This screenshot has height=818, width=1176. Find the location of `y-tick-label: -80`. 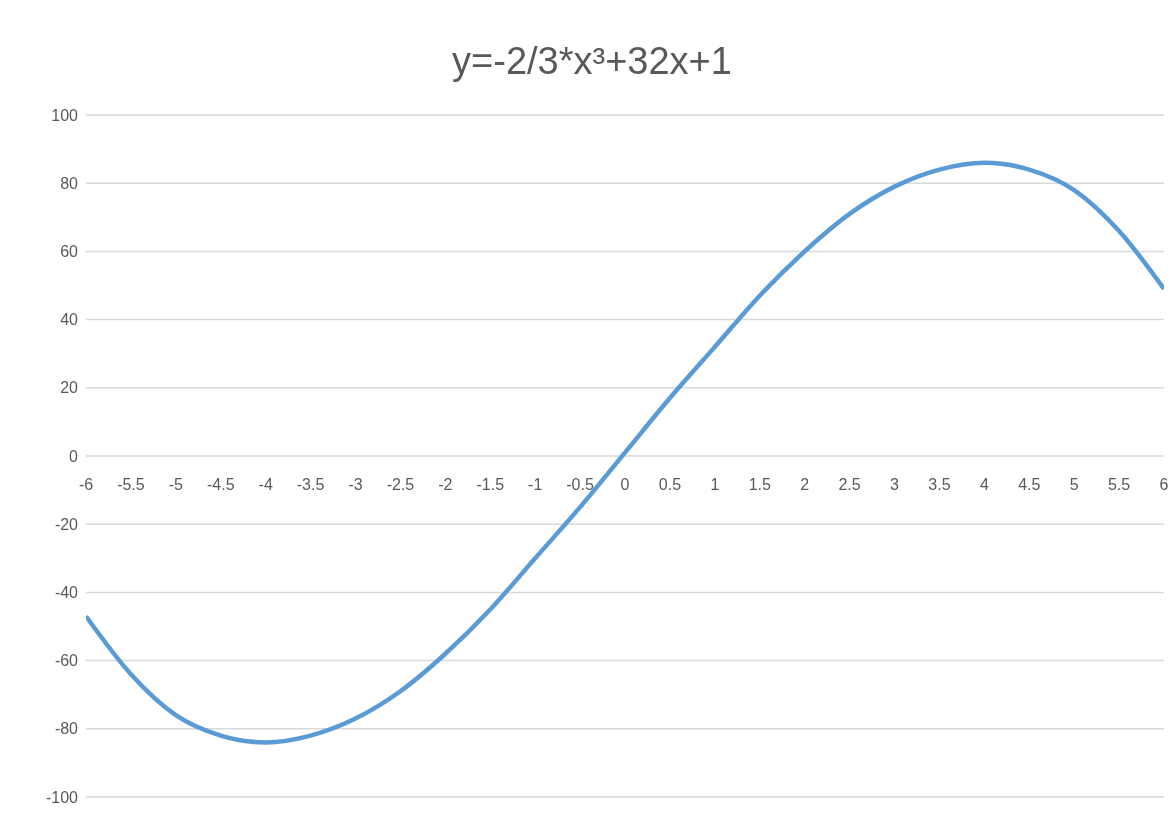

y-tick-label: -80 is located at coordinates (66, 729).